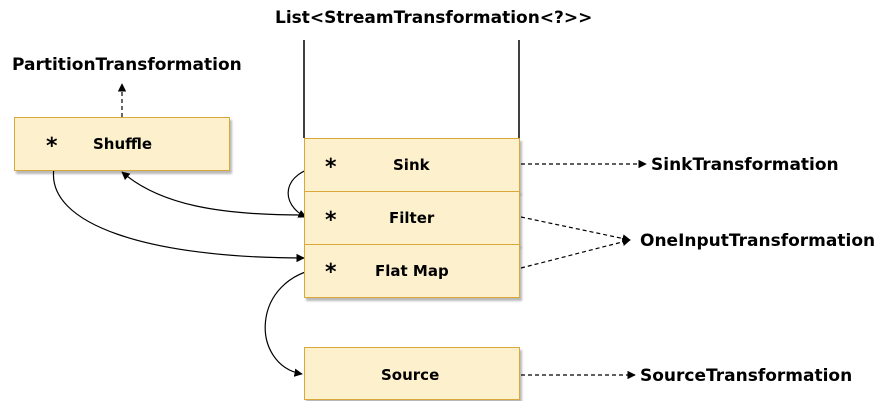 This screenshot has width=879, height=401. What do you see at coordinates (411, 218) in the screenshot?
I see `filter-label: Filter` at bounding box center [411, 218].